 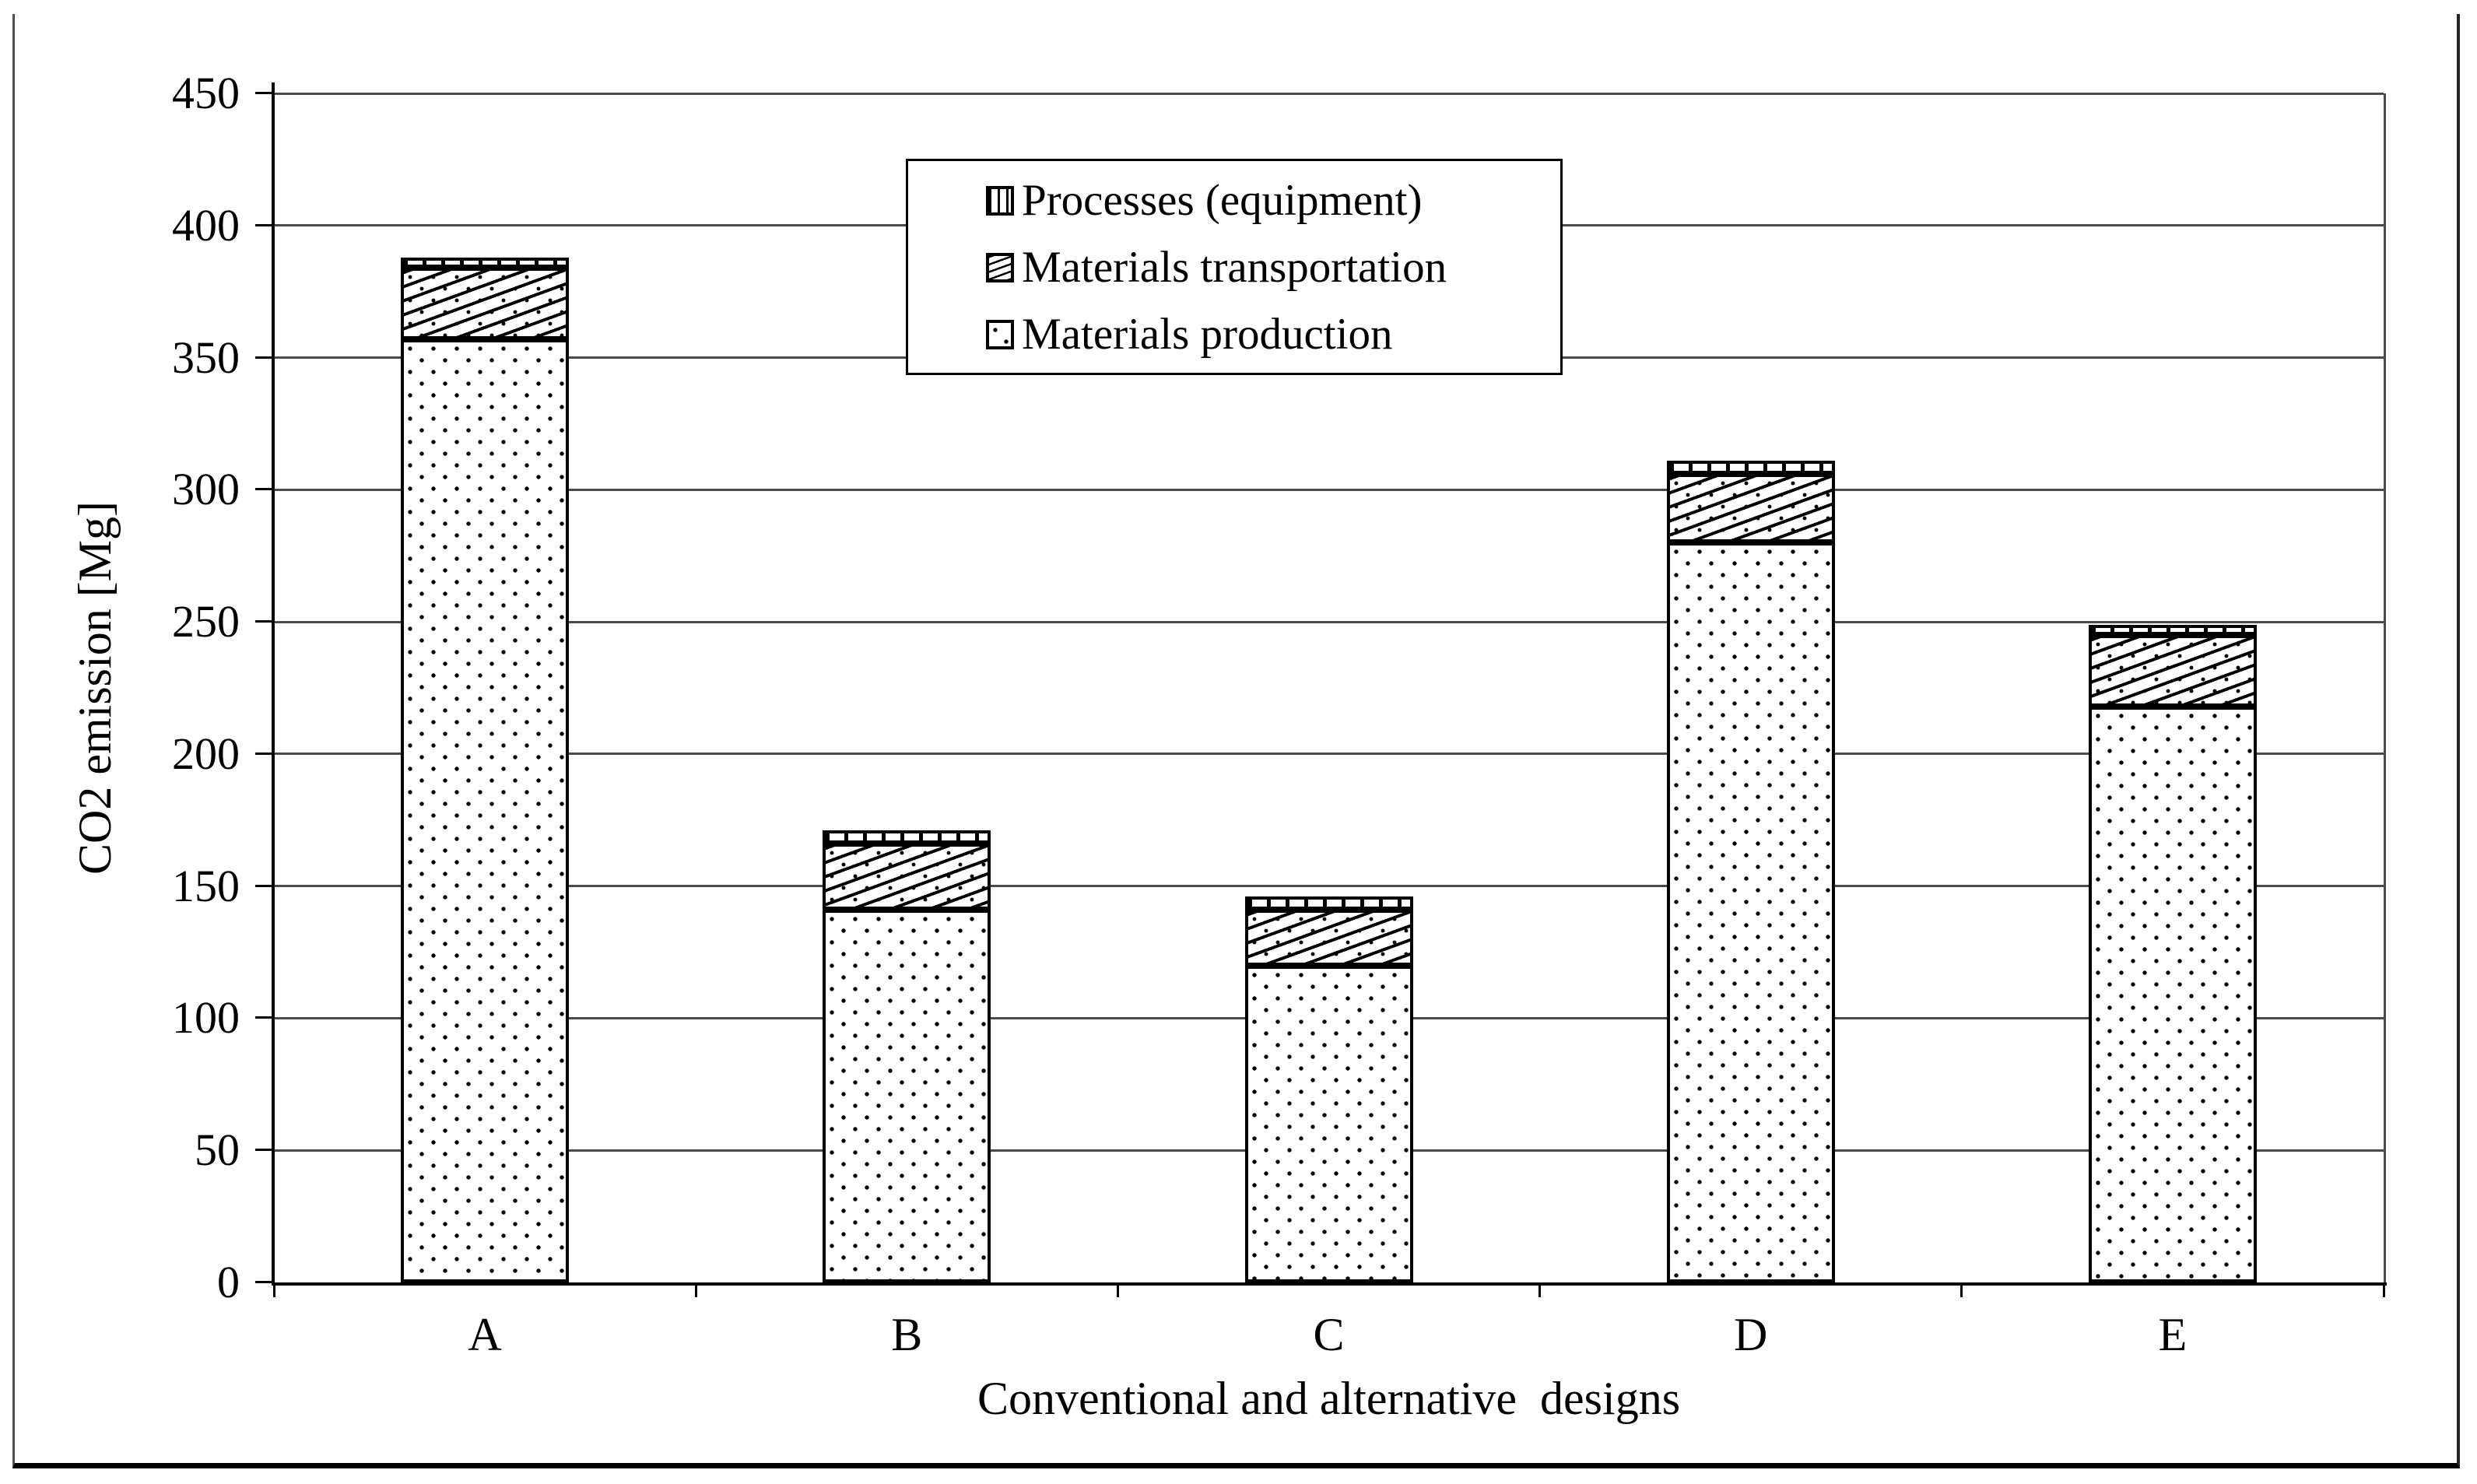 I want to click on y-tick-label-150: 150, so click(x=206, y=885).